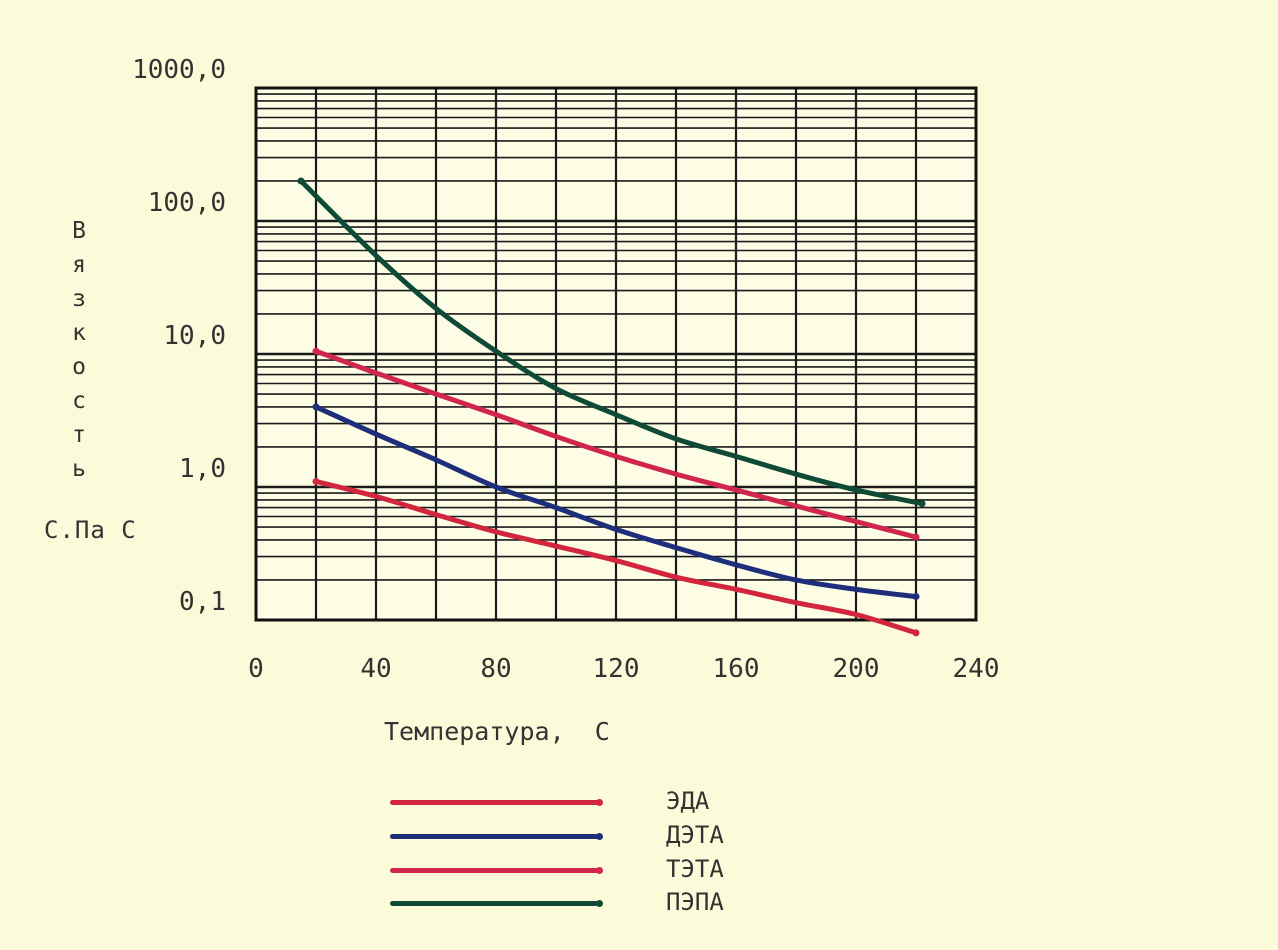 Image resolution: width=1278 pixels, height=950 pixels. Describe the element at coordinates (194, 336) in the screenshot. I see `y-tick-label: 10,0` at that location.